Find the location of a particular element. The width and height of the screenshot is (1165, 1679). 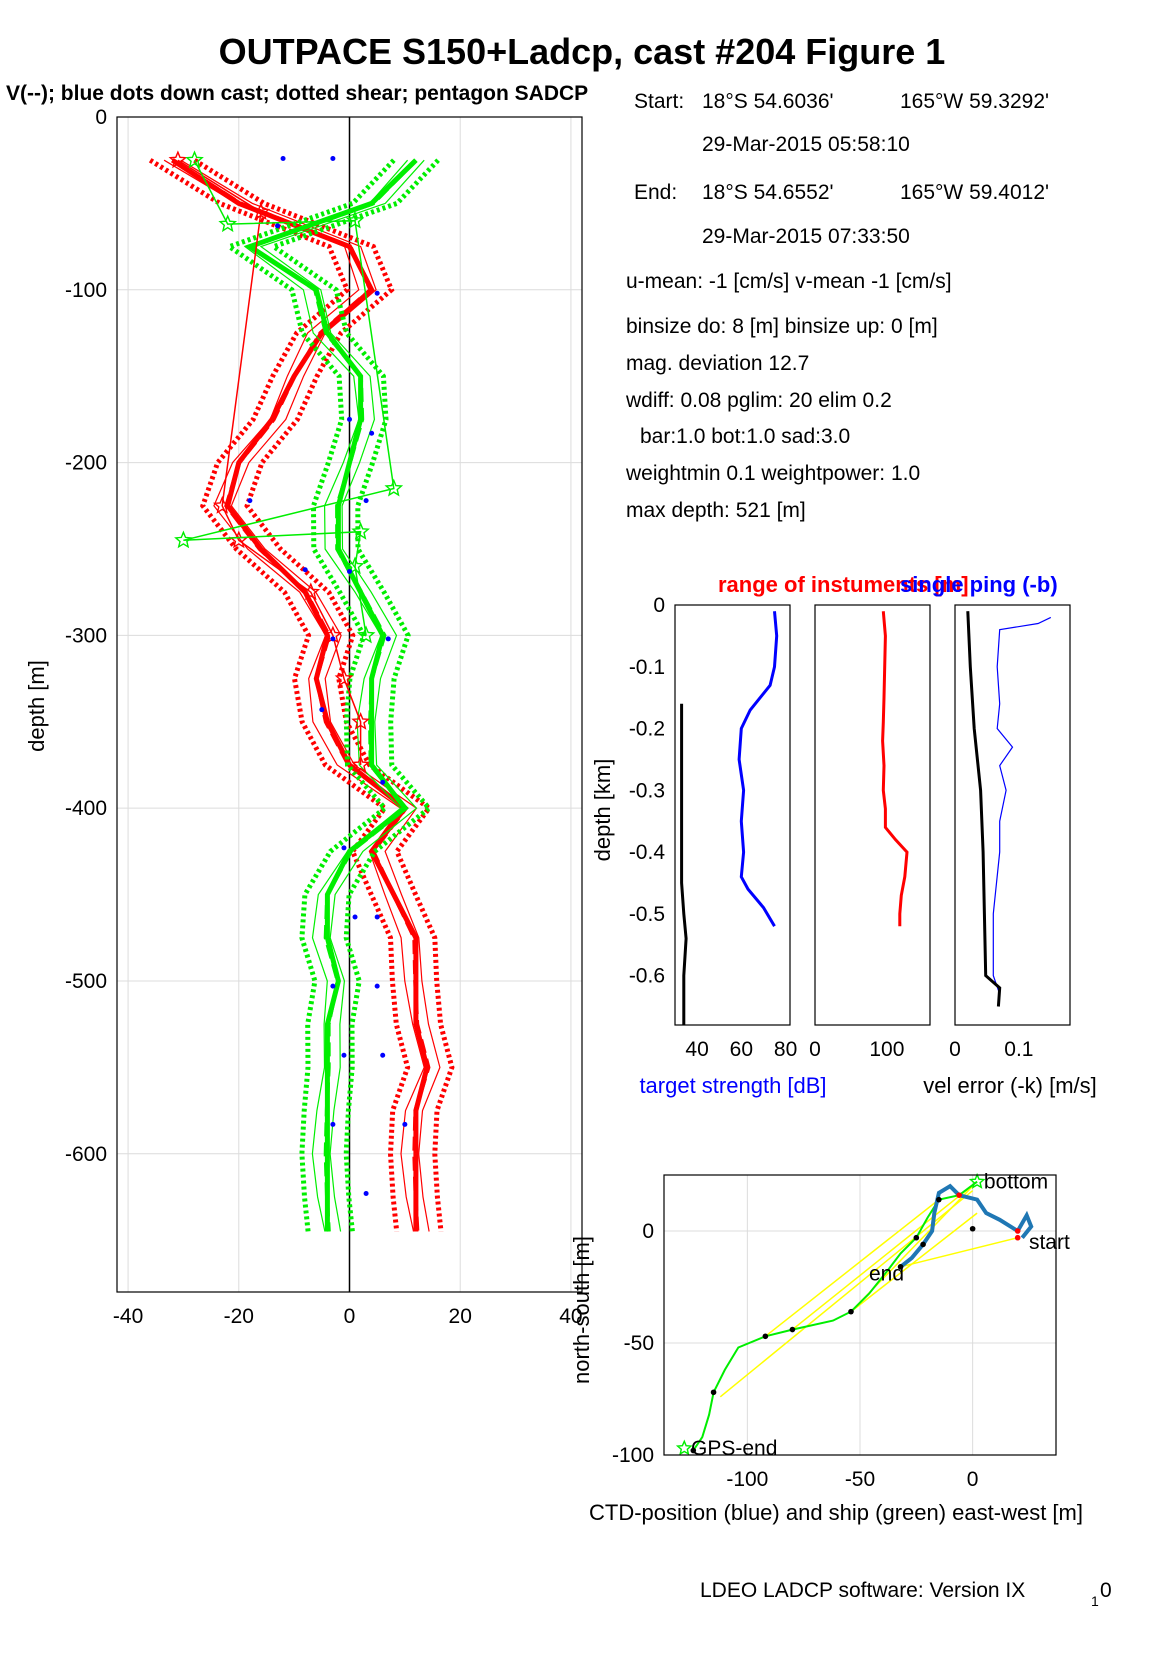

range-xtick: 100 is located at coordinates (886, 1049).